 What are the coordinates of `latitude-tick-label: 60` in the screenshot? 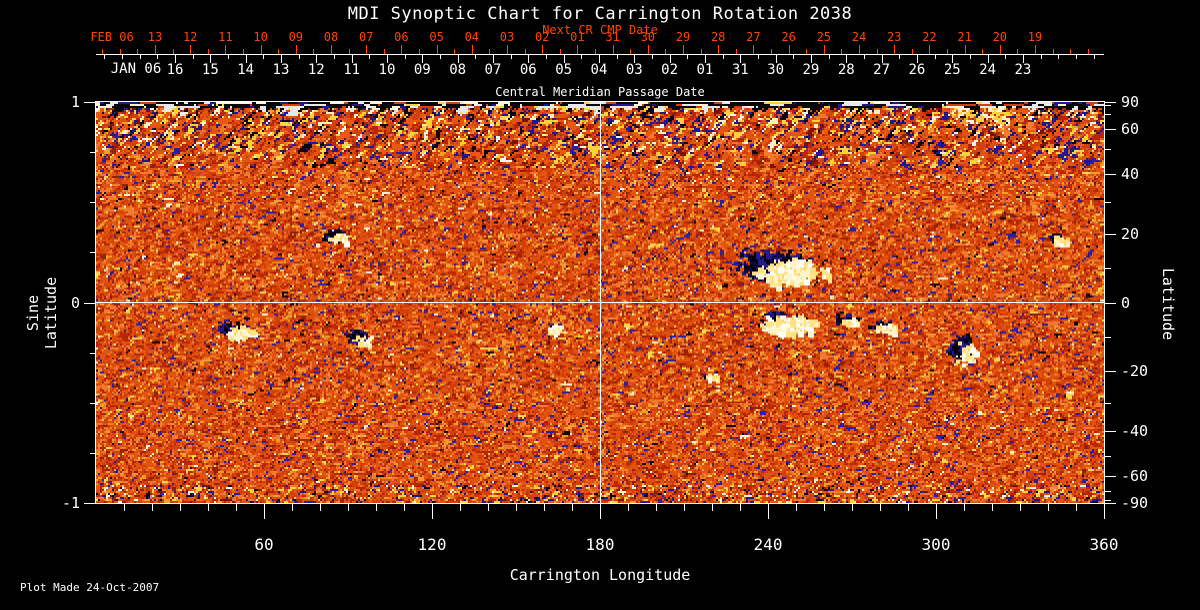 It's located at (1130, 128).